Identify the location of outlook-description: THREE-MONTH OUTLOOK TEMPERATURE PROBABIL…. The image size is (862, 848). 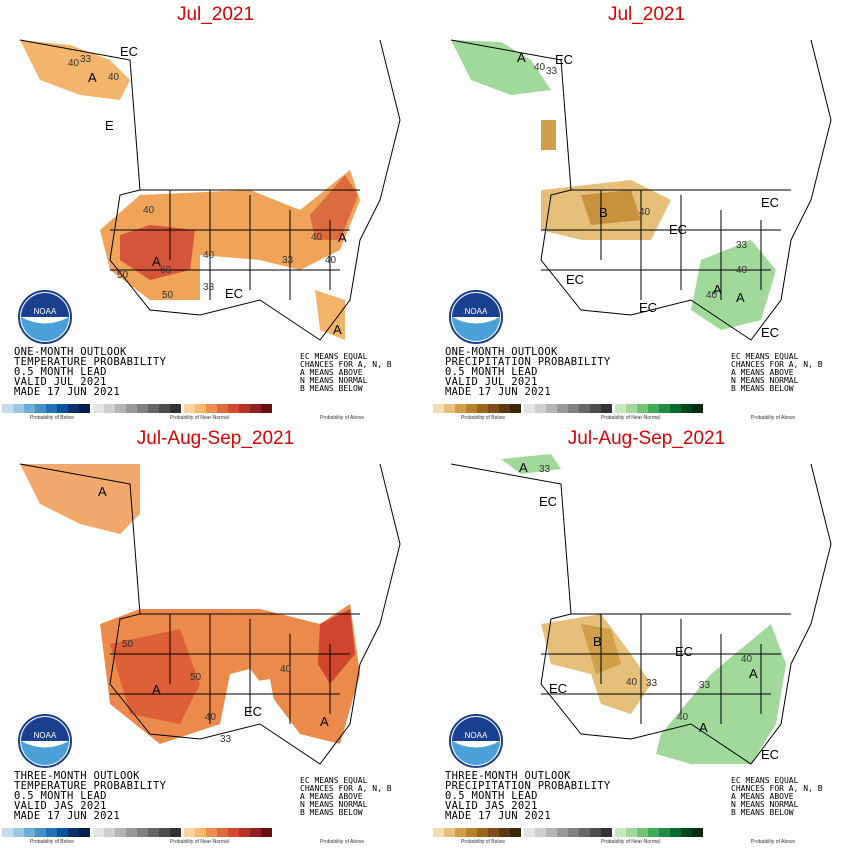
(90, 796).